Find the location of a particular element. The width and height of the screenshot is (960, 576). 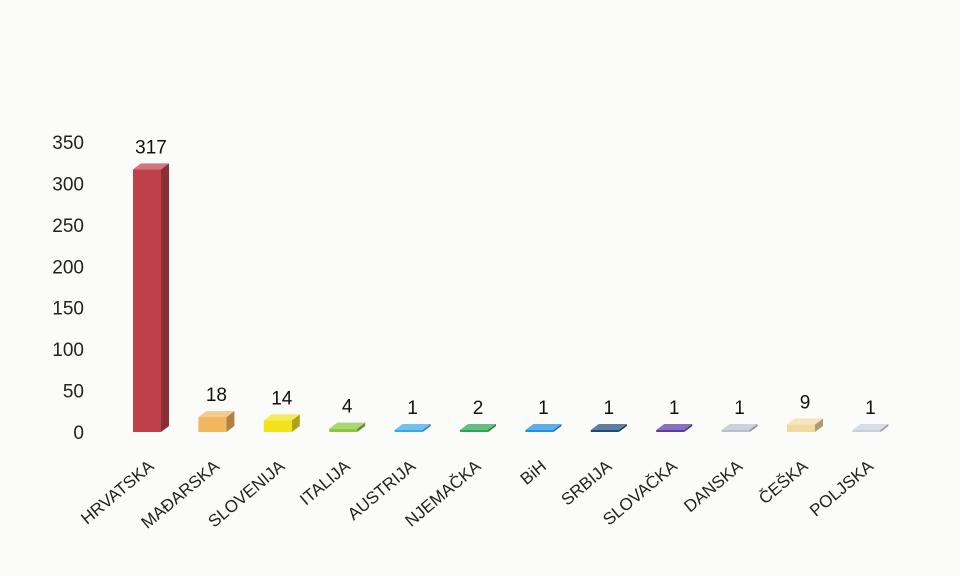

data-label: 9 is located at coordinates (805, 403).